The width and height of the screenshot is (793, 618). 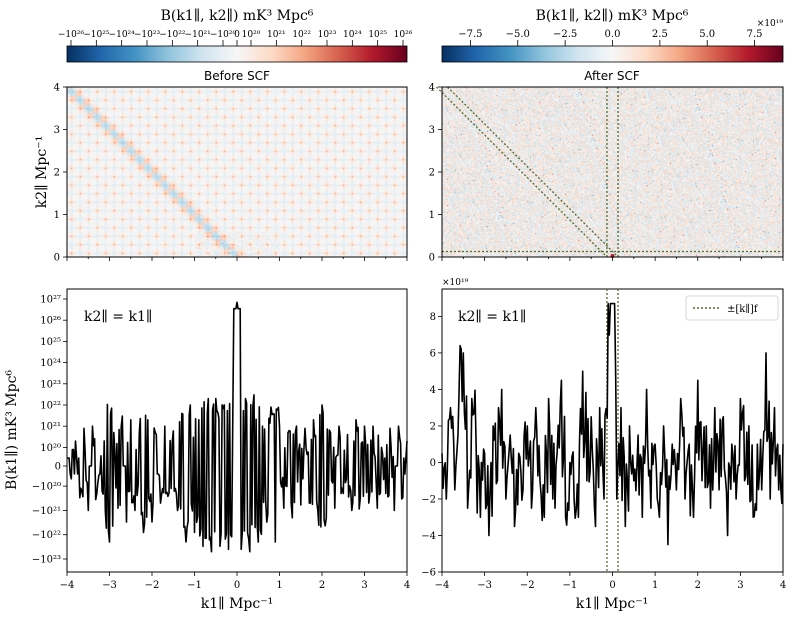 What do you see at coordinates (612, 76) in the screenshot?
I see `heatmap-after-title: After SCF` at bounding box center [612, 76].